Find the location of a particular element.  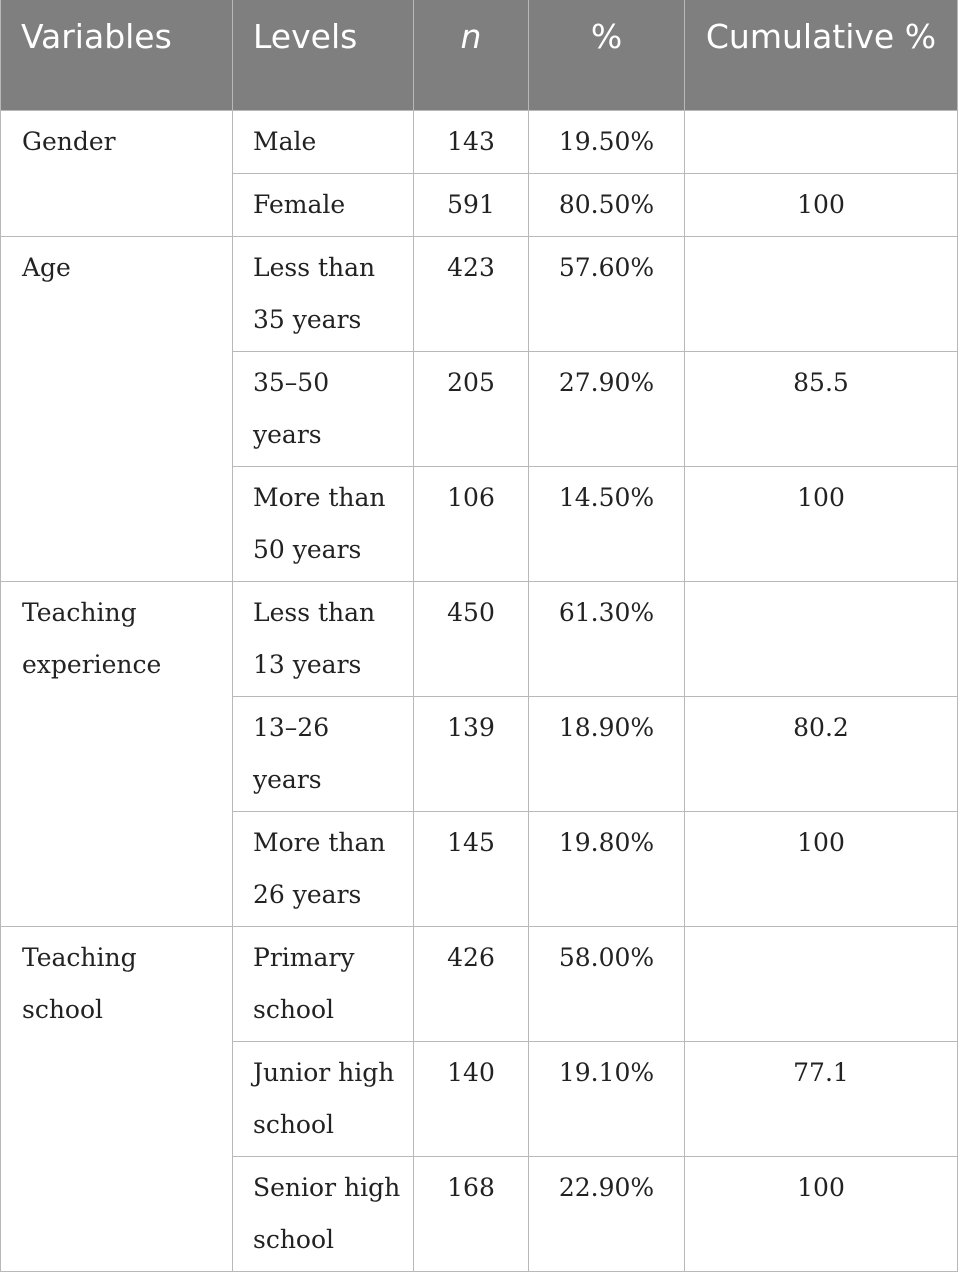

table-header: Variables Levels n % Cumulative % is located at coordinates (479, 55).